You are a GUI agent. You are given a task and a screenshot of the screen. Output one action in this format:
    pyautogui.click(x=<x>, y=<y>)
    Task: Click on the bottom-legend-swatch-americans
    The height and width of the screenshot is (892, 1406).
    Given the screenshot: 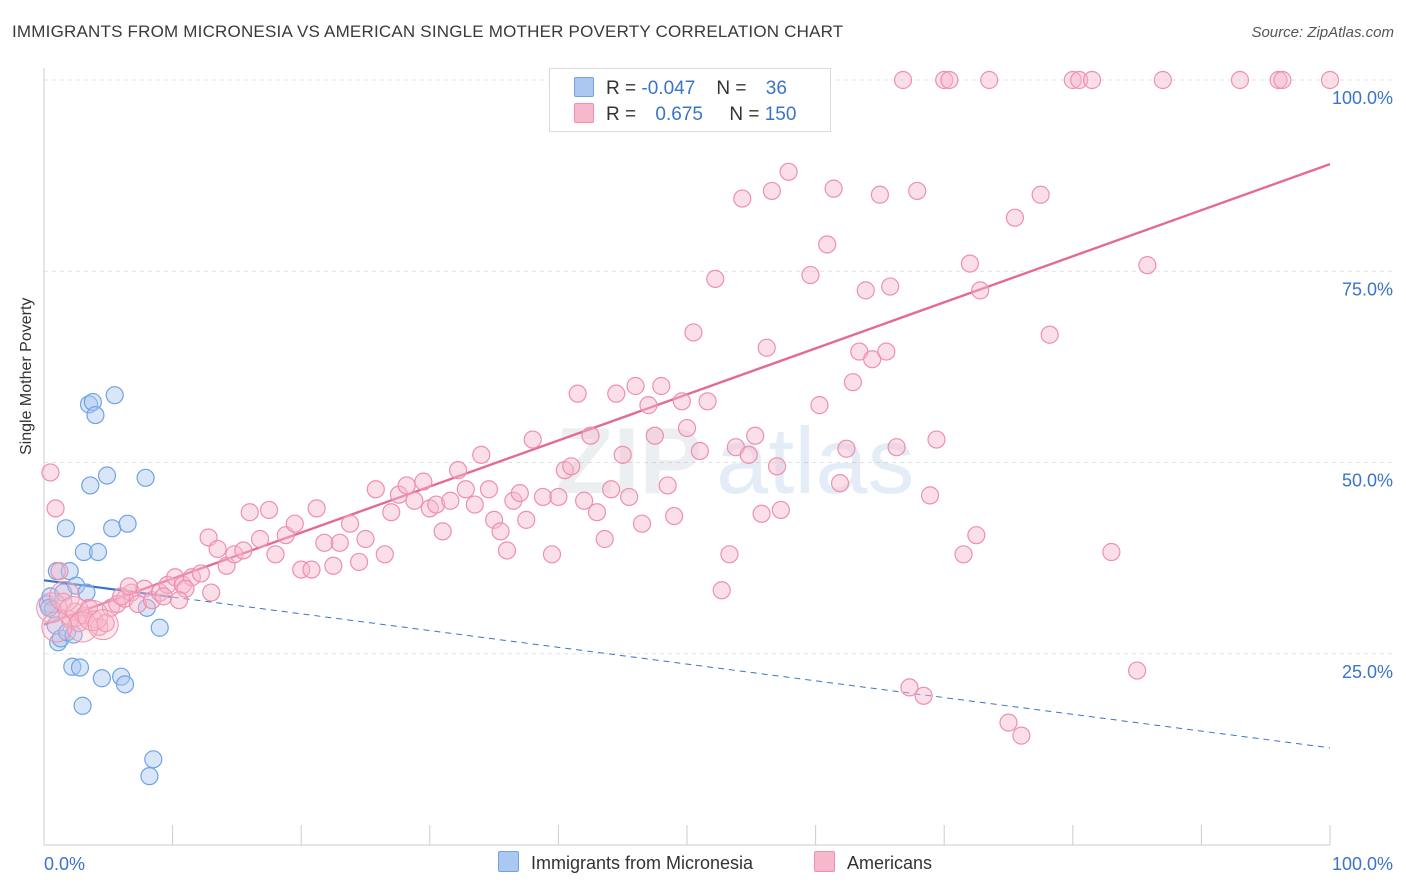 What is the action you would take?
    pyautogui.click(x=824, y=861)
    